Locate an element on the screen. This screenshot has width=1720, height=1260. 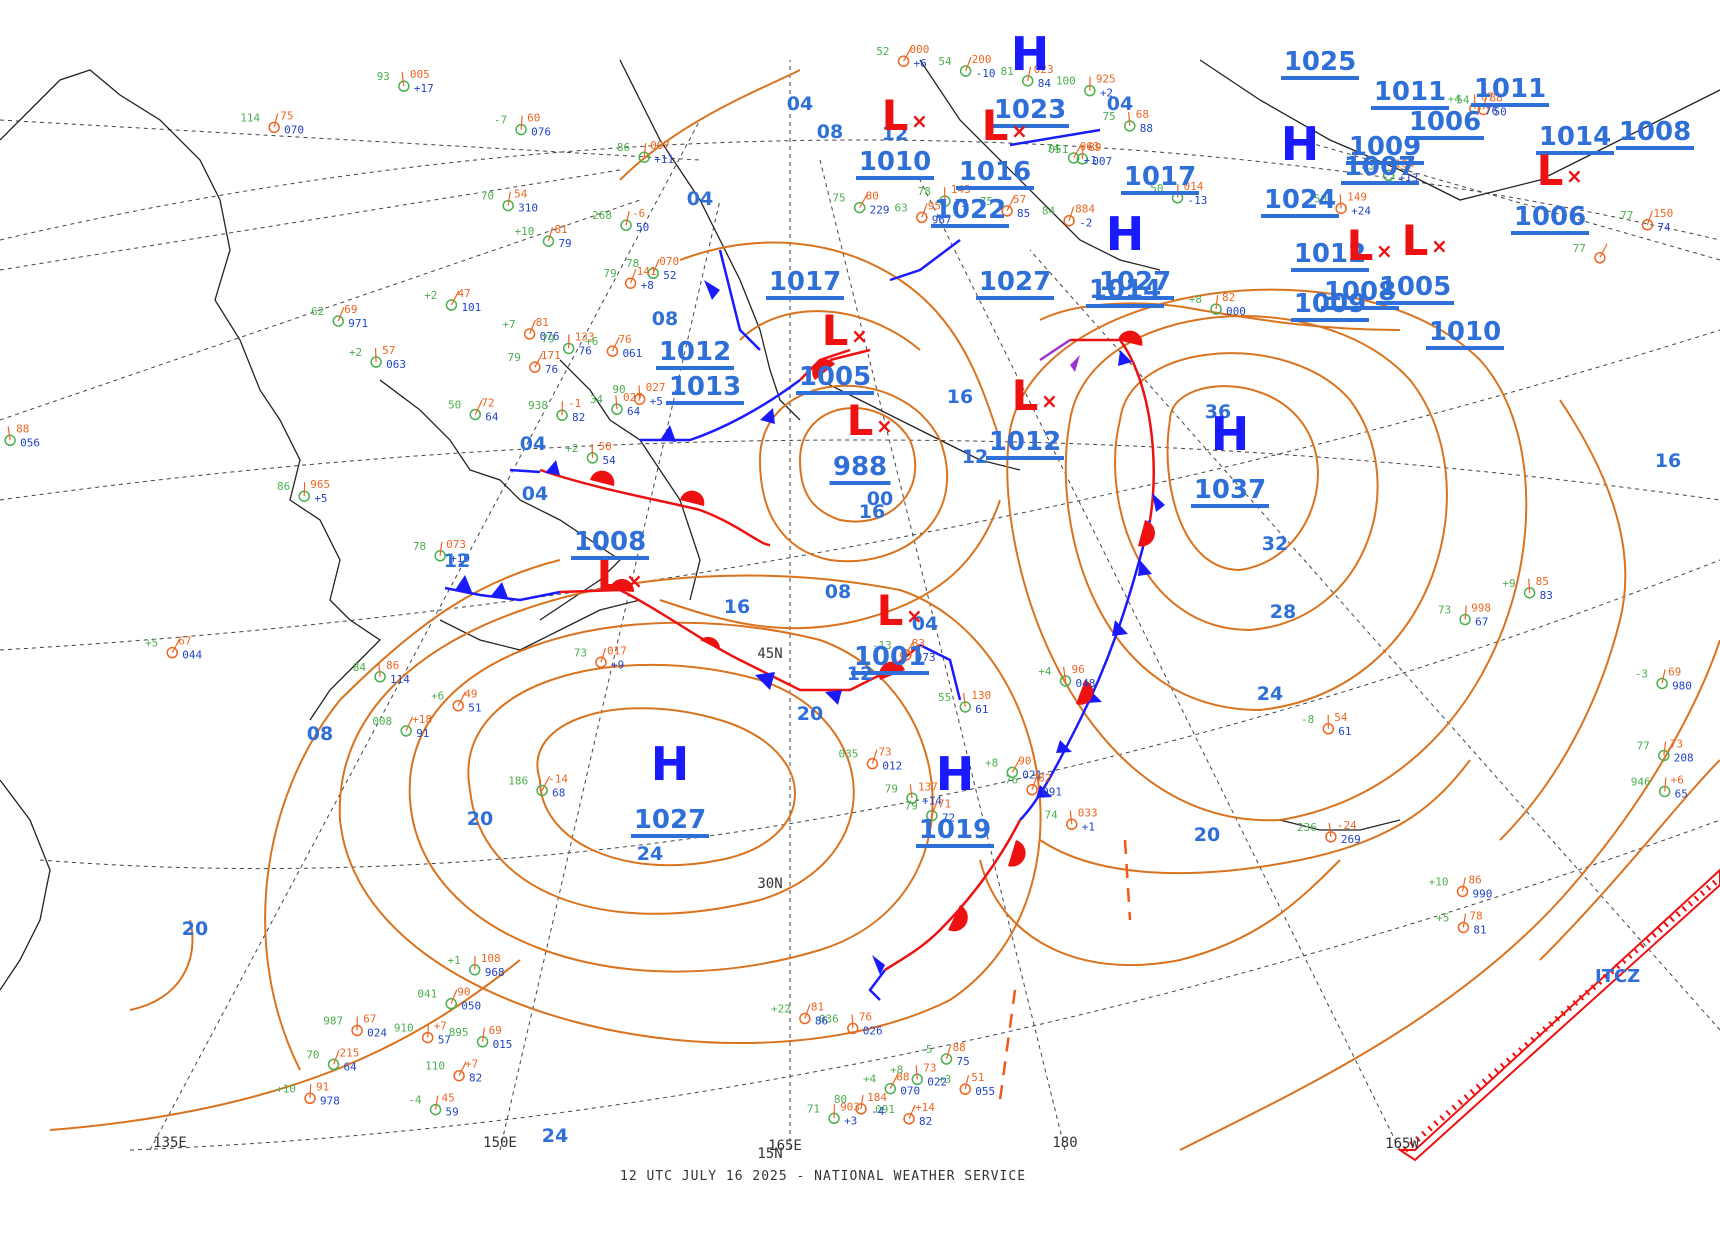
pressure-label: 1012 is located at coordinates (695, 352).